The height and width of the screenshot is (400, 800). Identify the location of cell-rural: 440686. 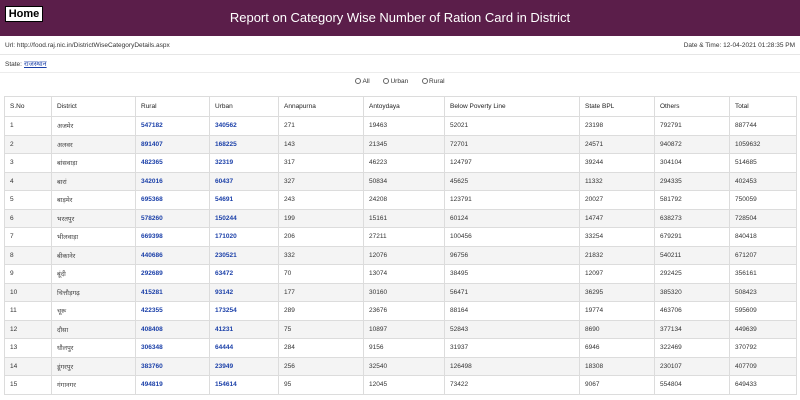
(172, 255).